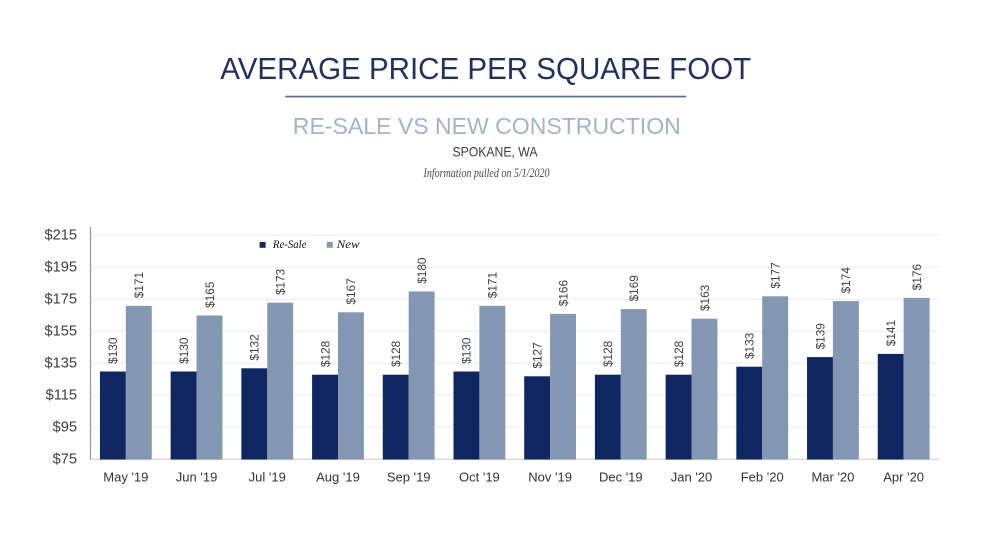 The image size is (1000, 552). Describe the element at coordinates (61, 268) in the screenshot. I see `svg-text: $195` at that location.